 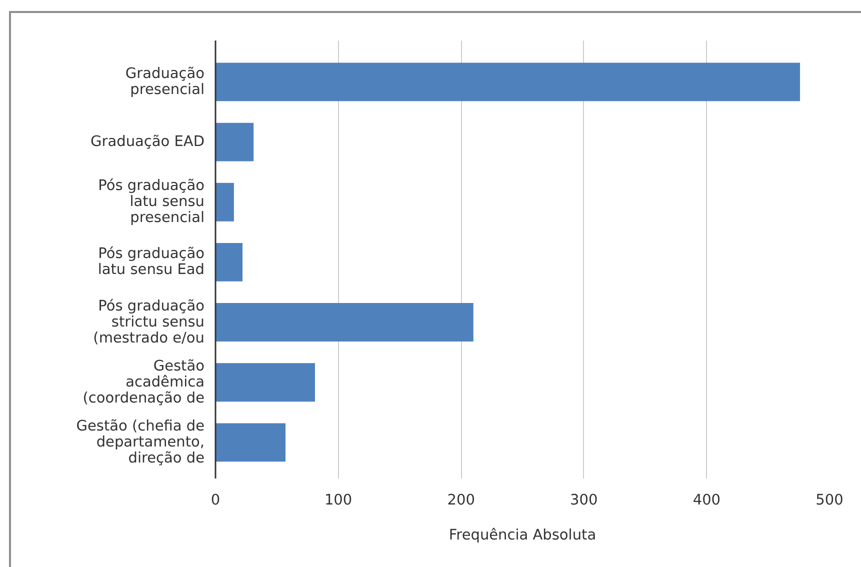 I want to click on y-tick-label: Gestão (chefia de departamento, direção de, so click(x=140, y=442).